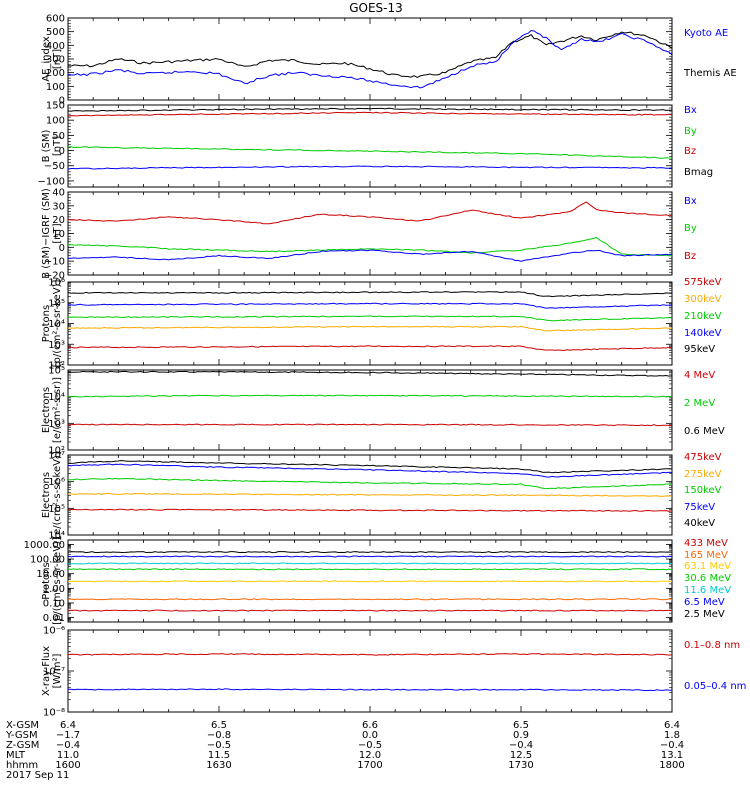 The image size is (750, 800). Describe the element at coordinates (703, 474) in the screenshot. I see `legend-label: 275keV` at that location.